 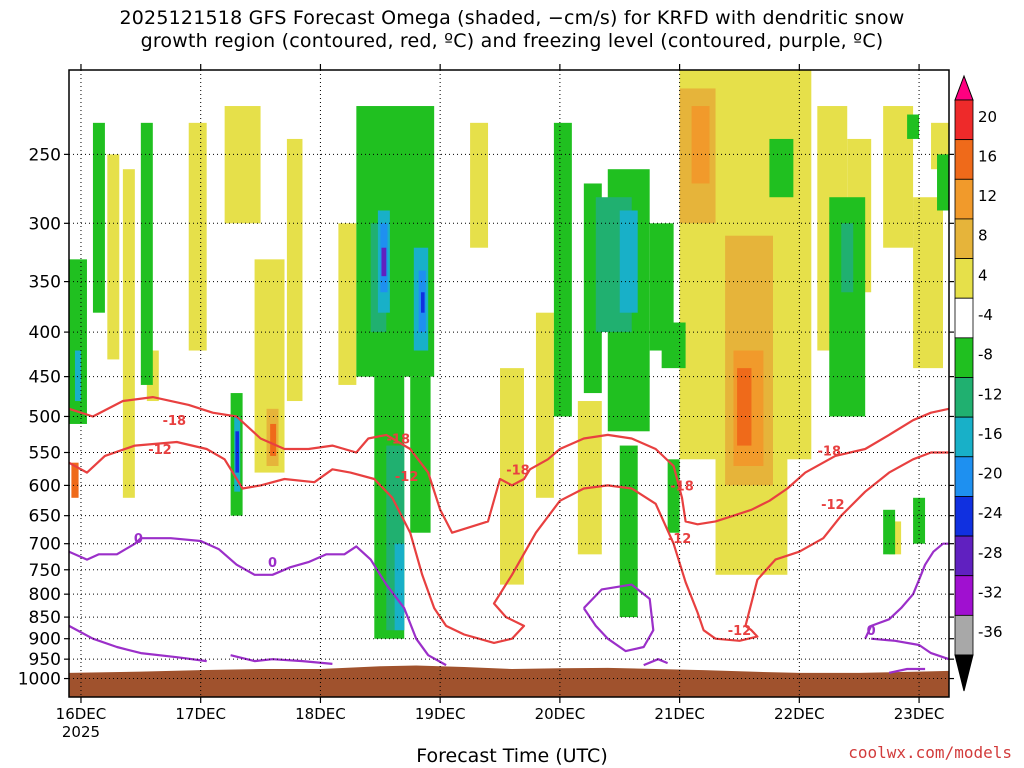 I want to click on y-tick-label: 950, so click(x=45, y=660).